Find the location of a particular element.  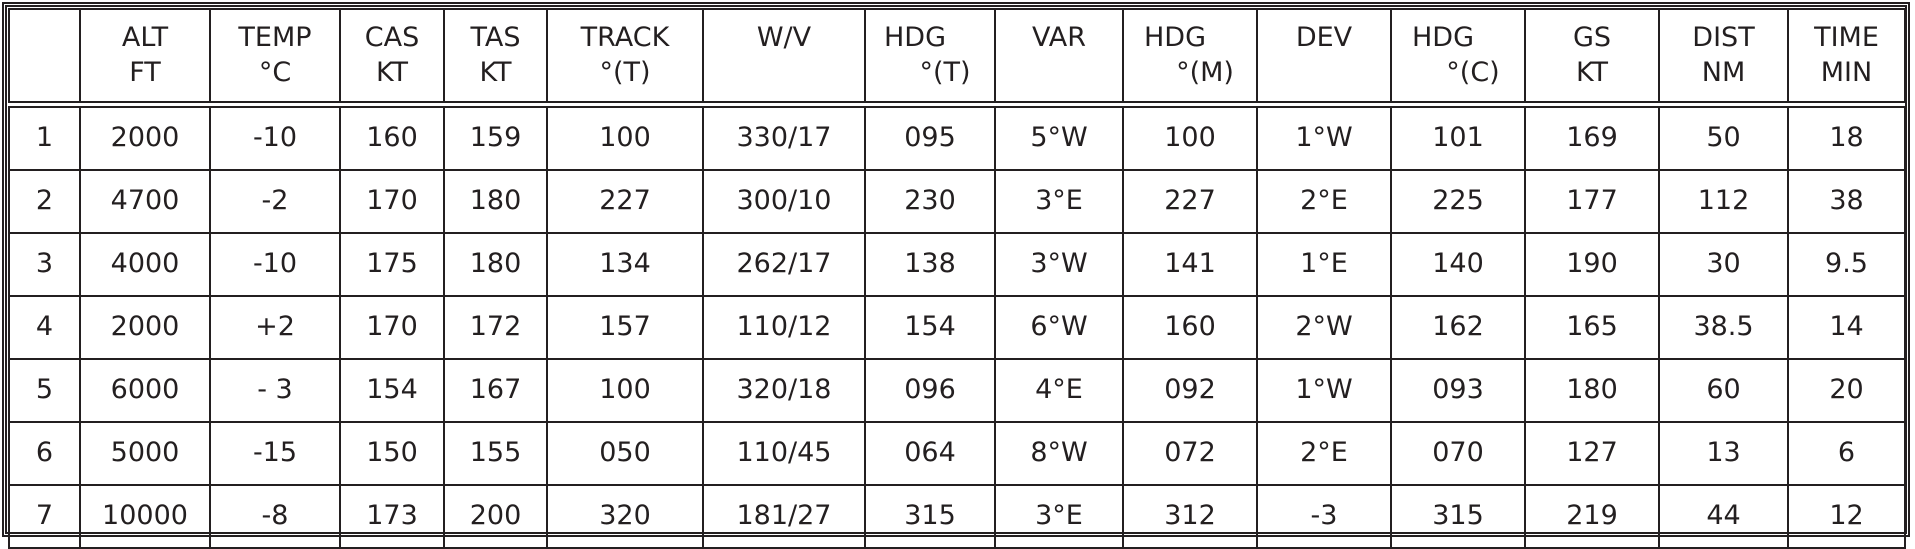

cell-hdg-mag: 160 is located at coordinates (1190, 327).